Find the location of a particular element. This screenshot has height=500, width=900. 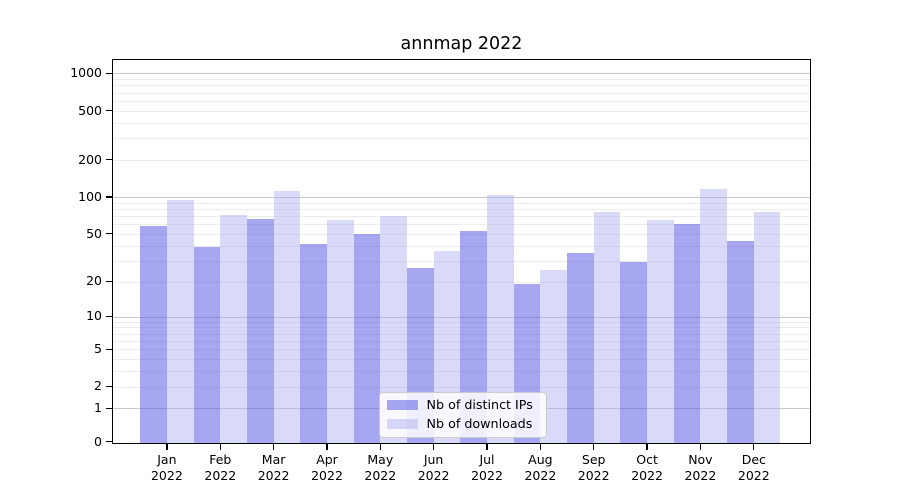

bar-nb-of-distinct-ips-jan is located at coordinates (153, 334).